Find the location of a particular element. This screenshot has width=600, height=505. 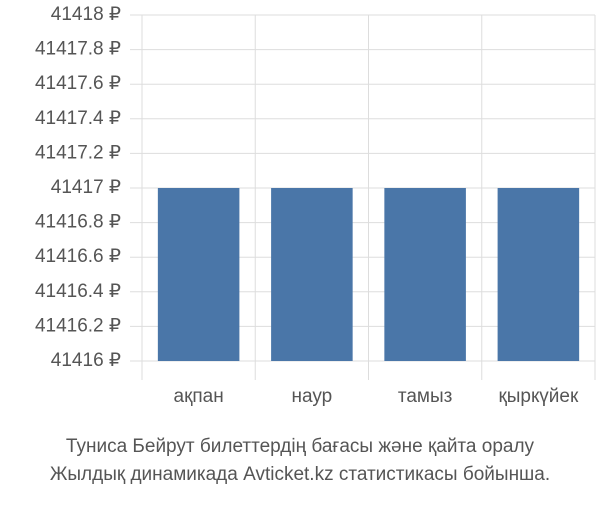

x-tick-label: наур is located at coordinates (312, 396).